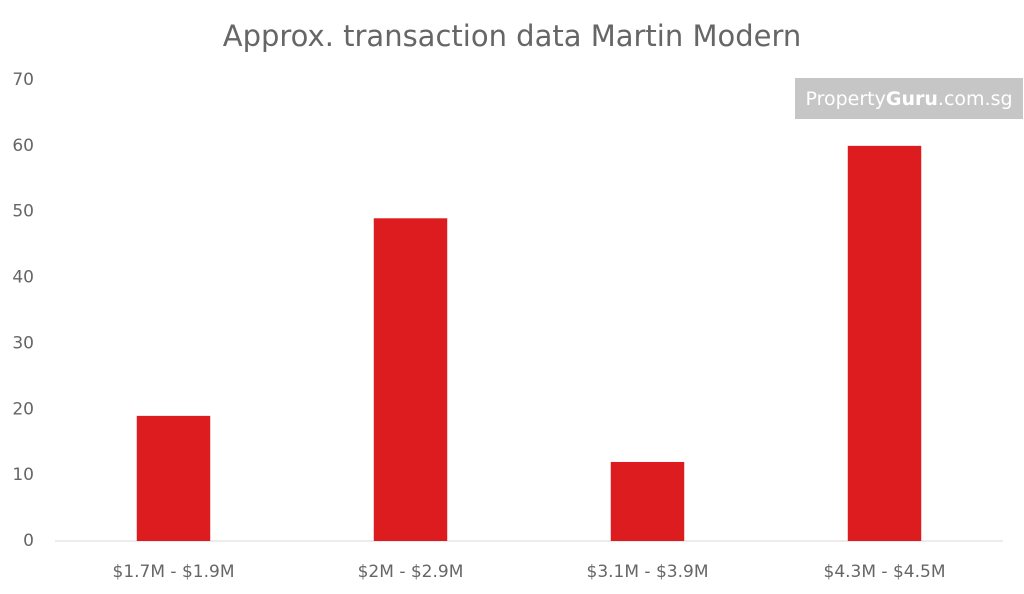 Image resolution: width=1024 pixels, height=594 pixels. I want to click on x-tick-label: $2M - $2.9M, so click(411, 572).